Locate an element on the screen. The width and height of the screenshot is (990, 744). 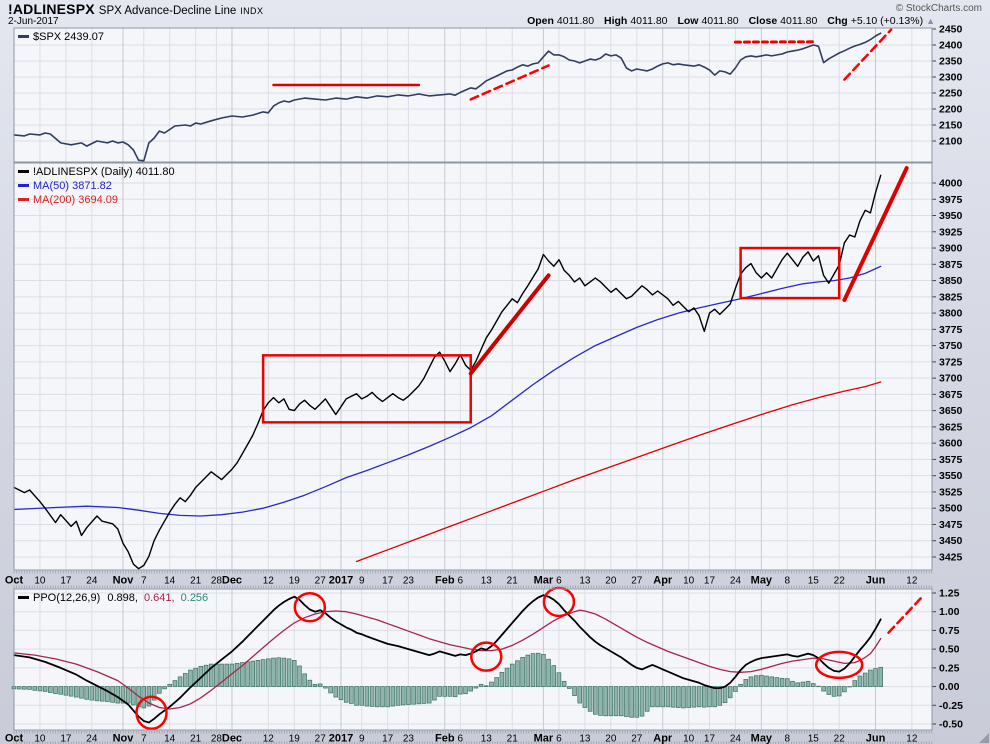
x-tick-label: 15 is located at coordinates (814, 581).